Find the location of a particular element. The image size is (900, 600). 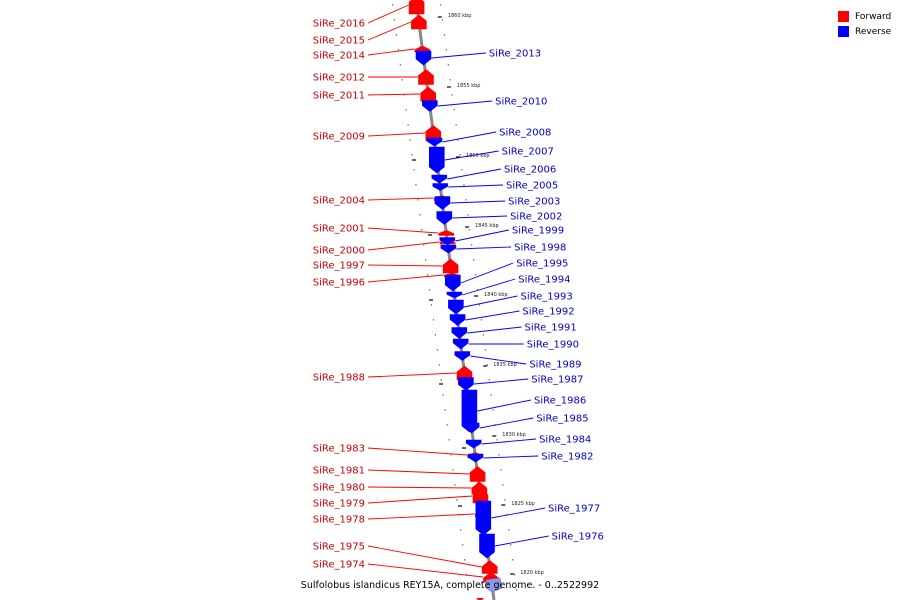

gene-label: SiRe_2011 is located at coordinates (339, 96).